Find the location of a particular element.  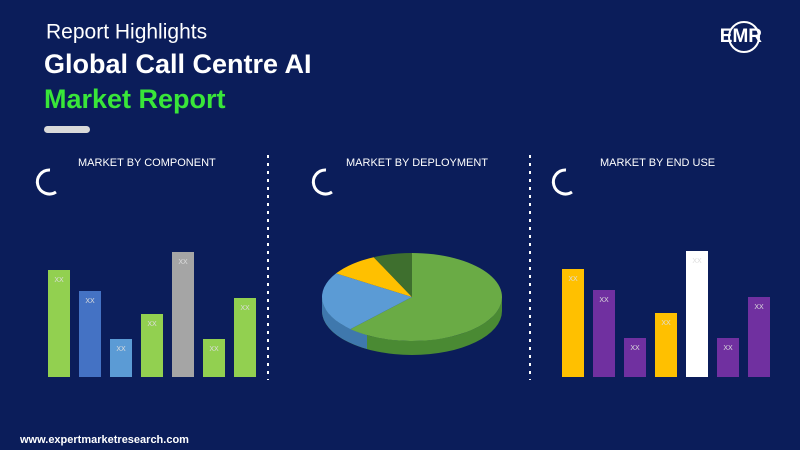

logo: EMR is located at coordinates (741, 36).